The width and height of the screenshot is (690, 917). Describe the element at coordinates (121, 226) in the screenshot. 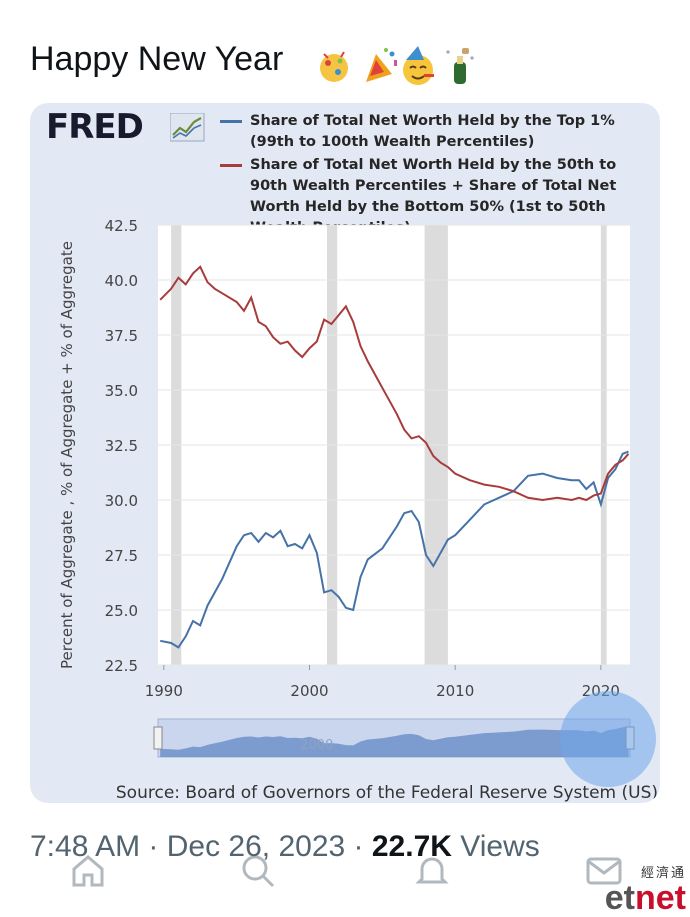

I see `y-tick-label: 42.5` at that location.